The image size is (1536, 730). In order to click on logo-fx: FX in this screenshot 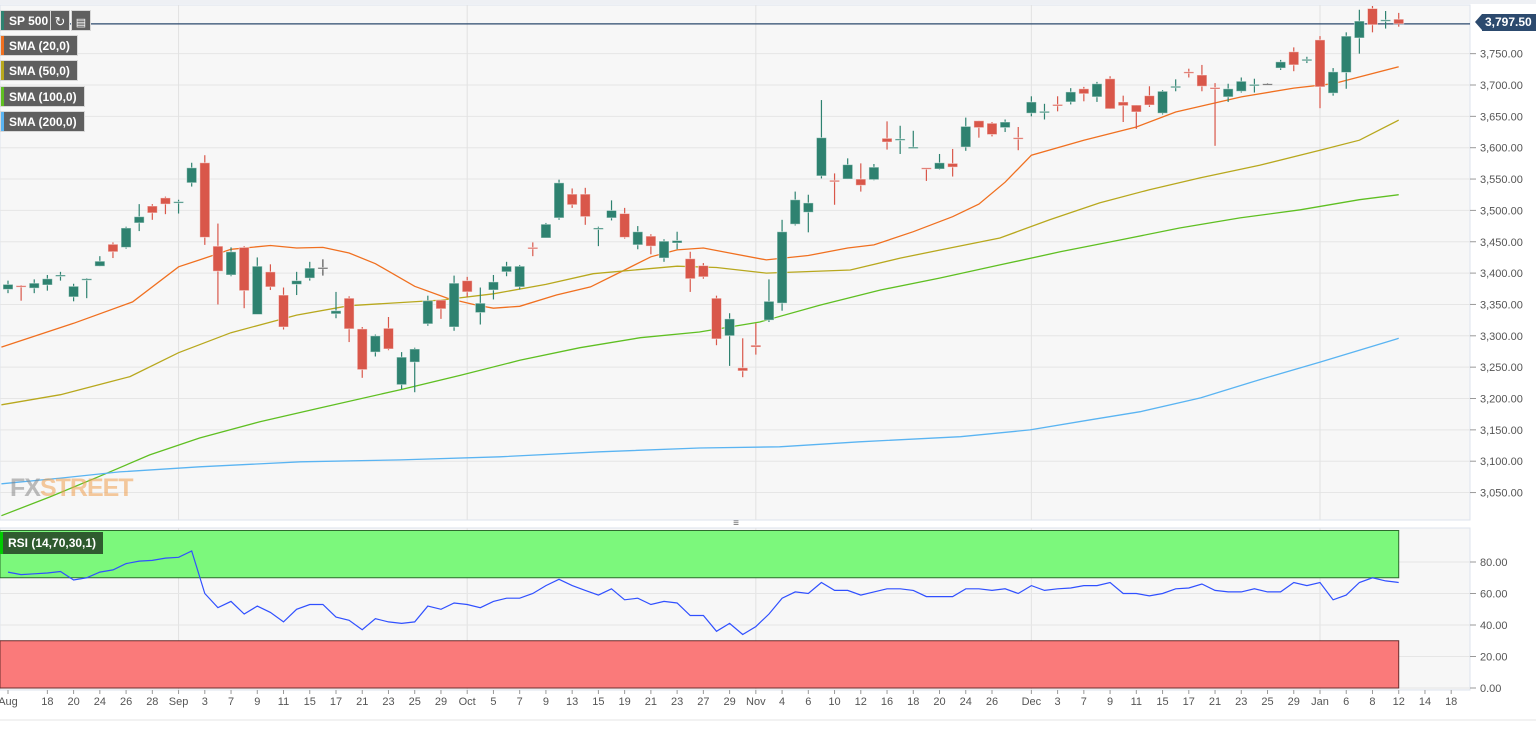, I will do `click(25, 488)`.